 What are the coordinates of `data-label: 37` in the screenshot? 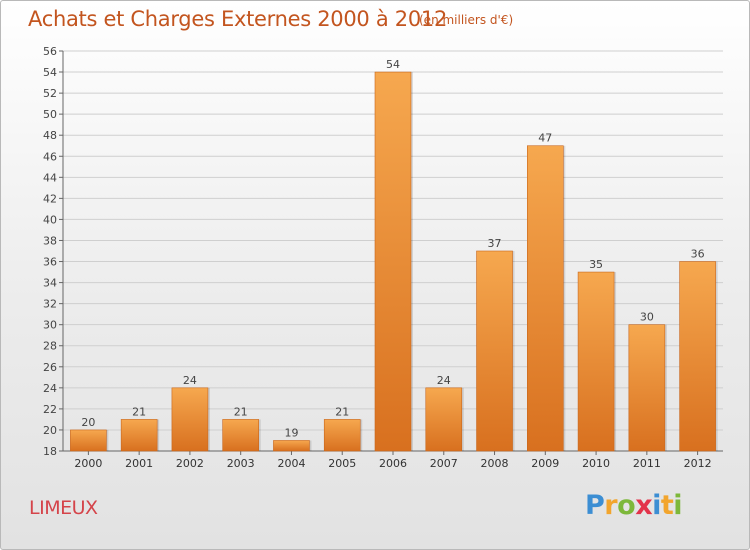 It's located at (495, 243).